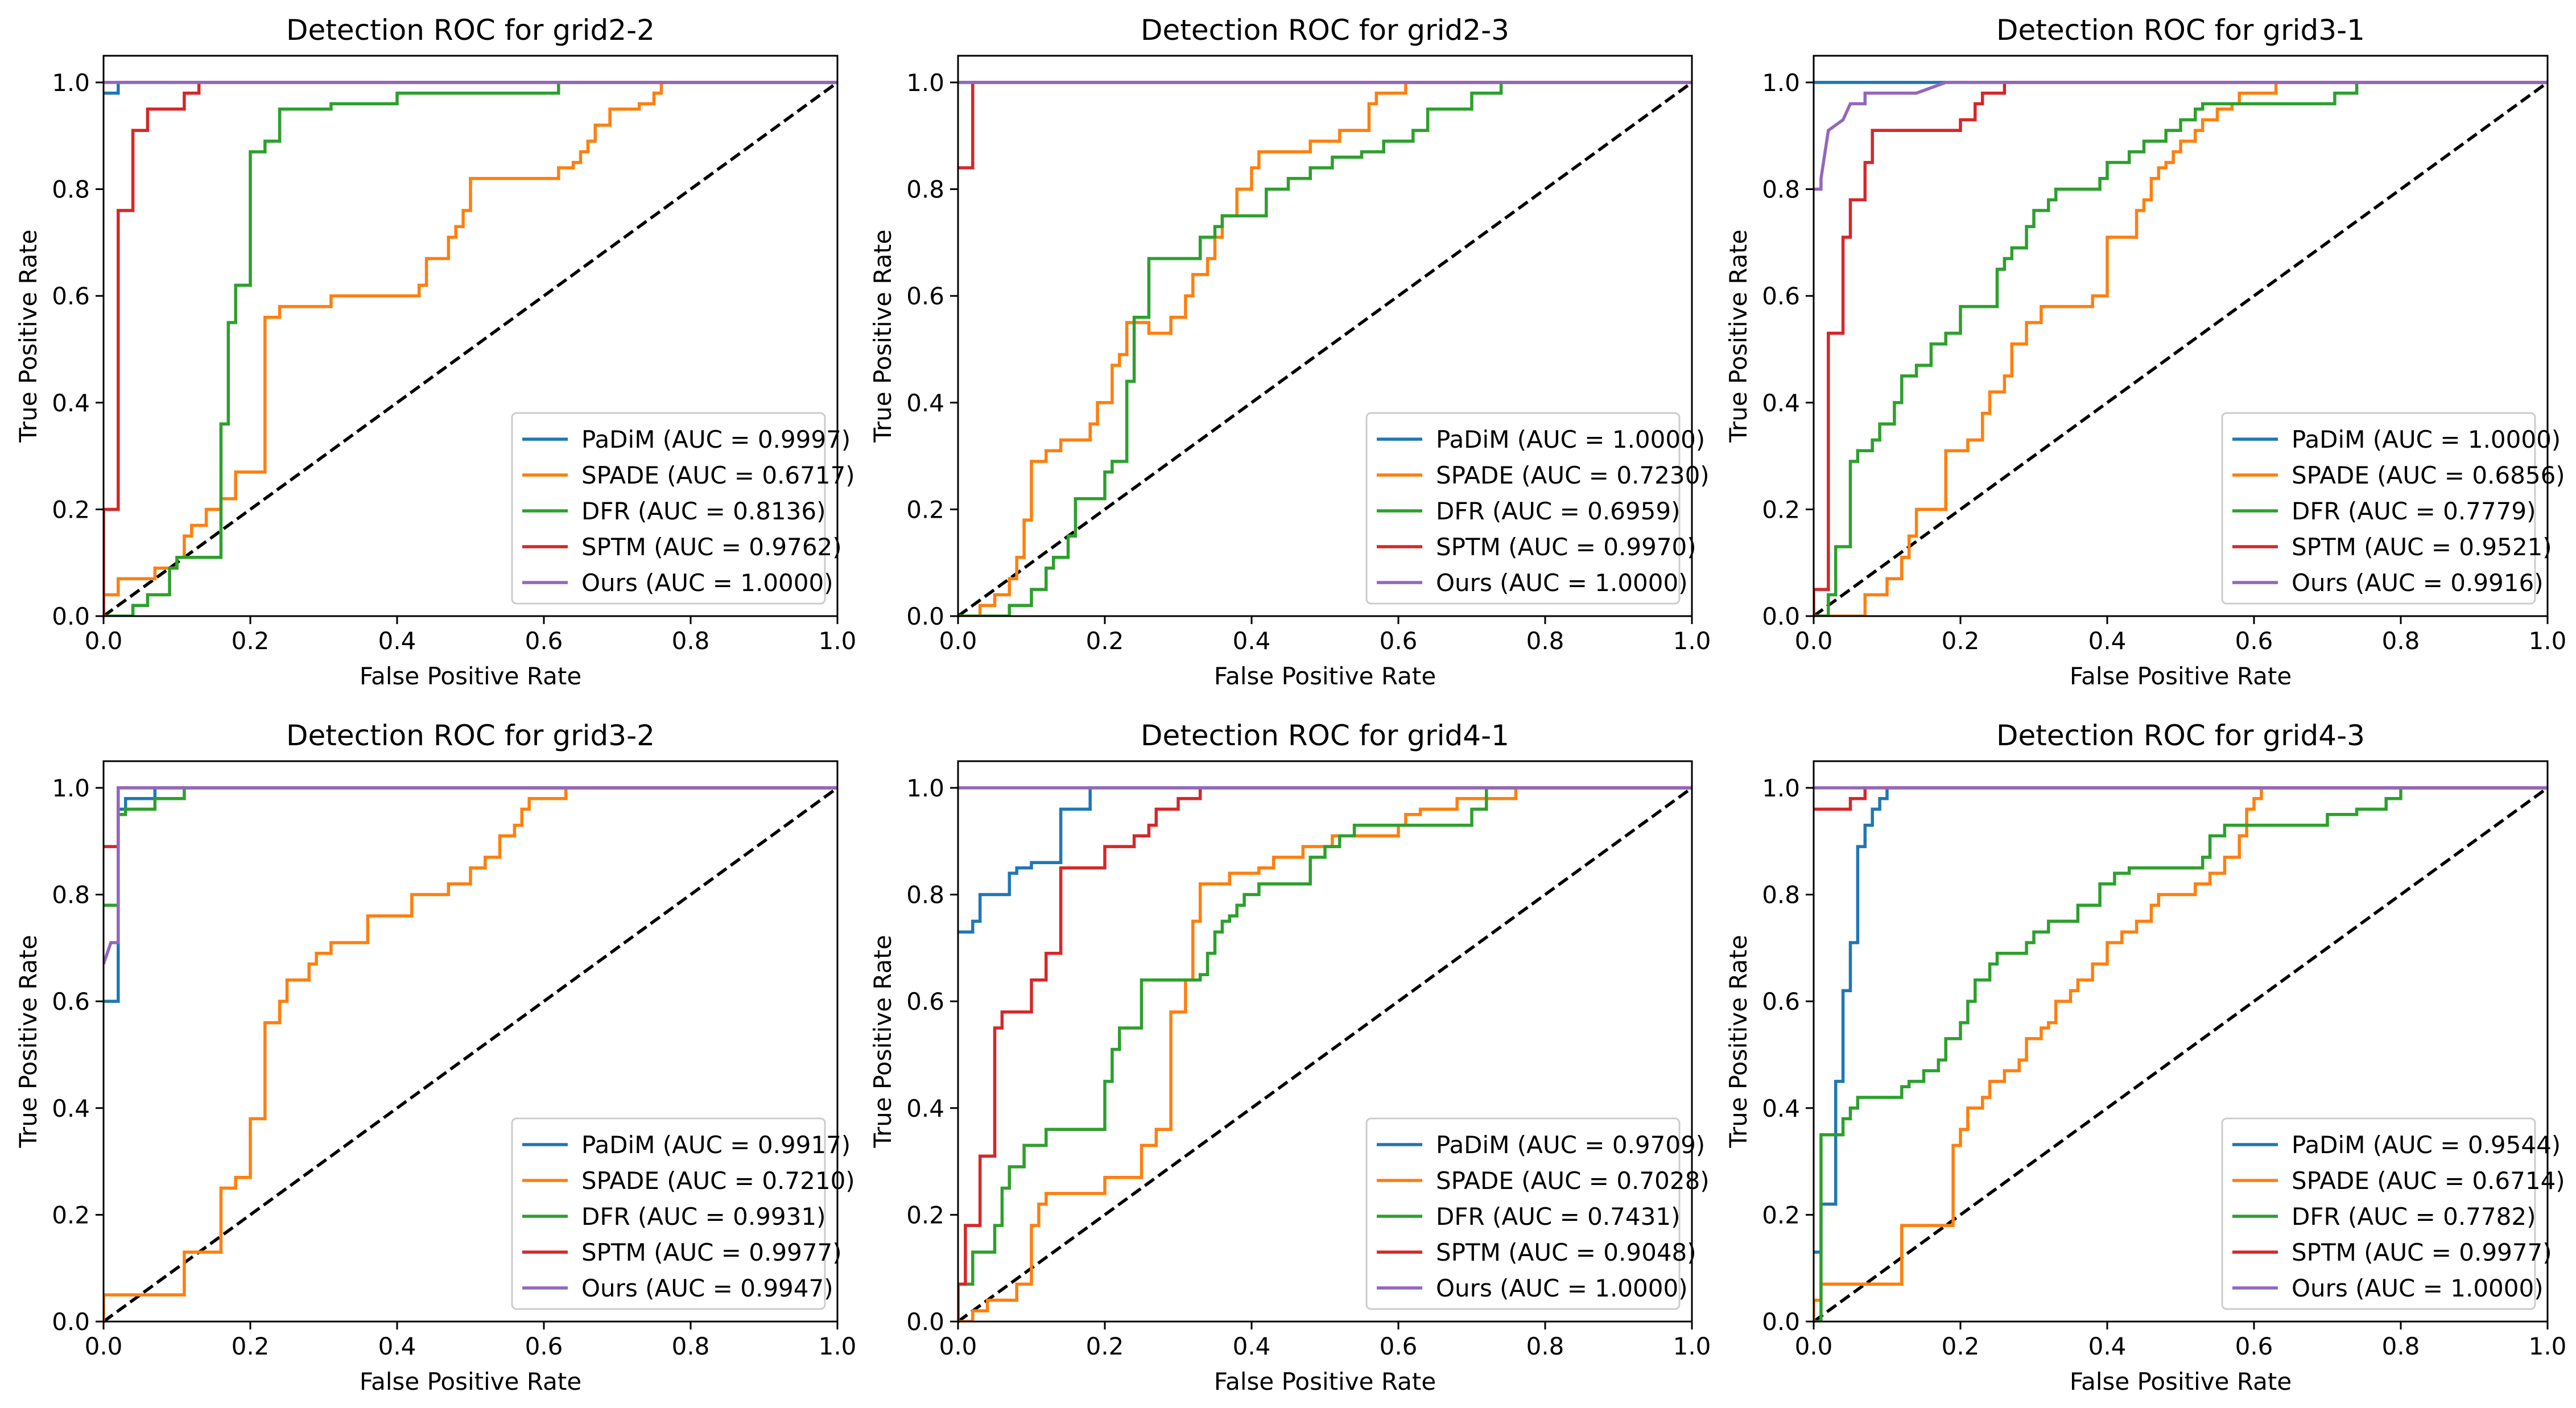 This screenshot has width=2576, height=1408. I want to click on chart-title: Detection ROC for grid2-3, so click(1325, 30).